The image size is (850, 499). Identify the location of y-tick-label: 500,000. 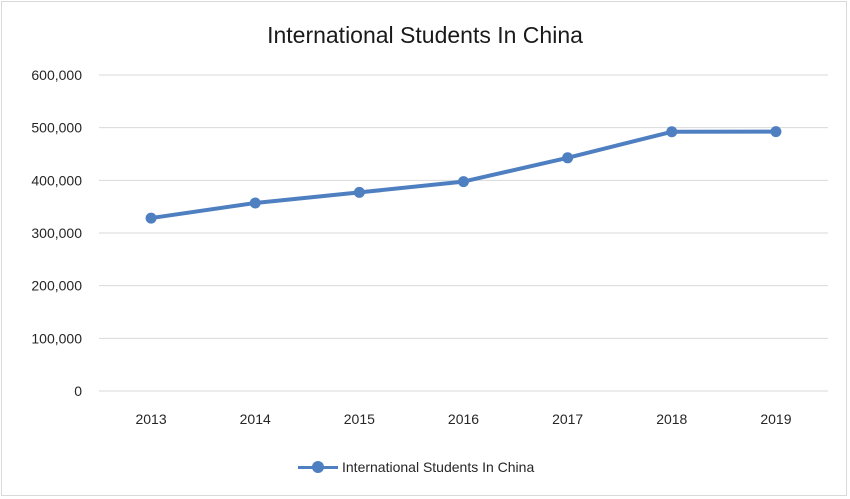
(56, 128).